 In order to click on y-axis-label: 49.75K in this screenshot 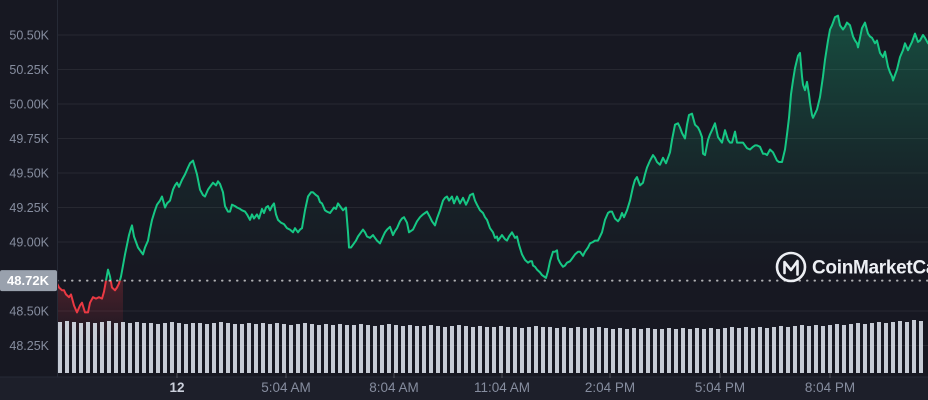, I will do `click(29, 139)`.